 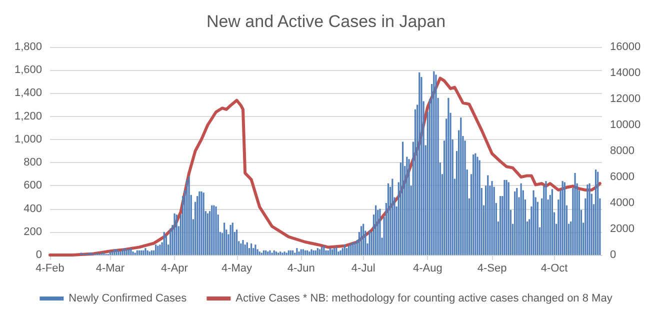 What do you see at coordinates (237, 268) in the screenshot?
I see `x-tick-label: 4-May` at bounding box center [237, 268].